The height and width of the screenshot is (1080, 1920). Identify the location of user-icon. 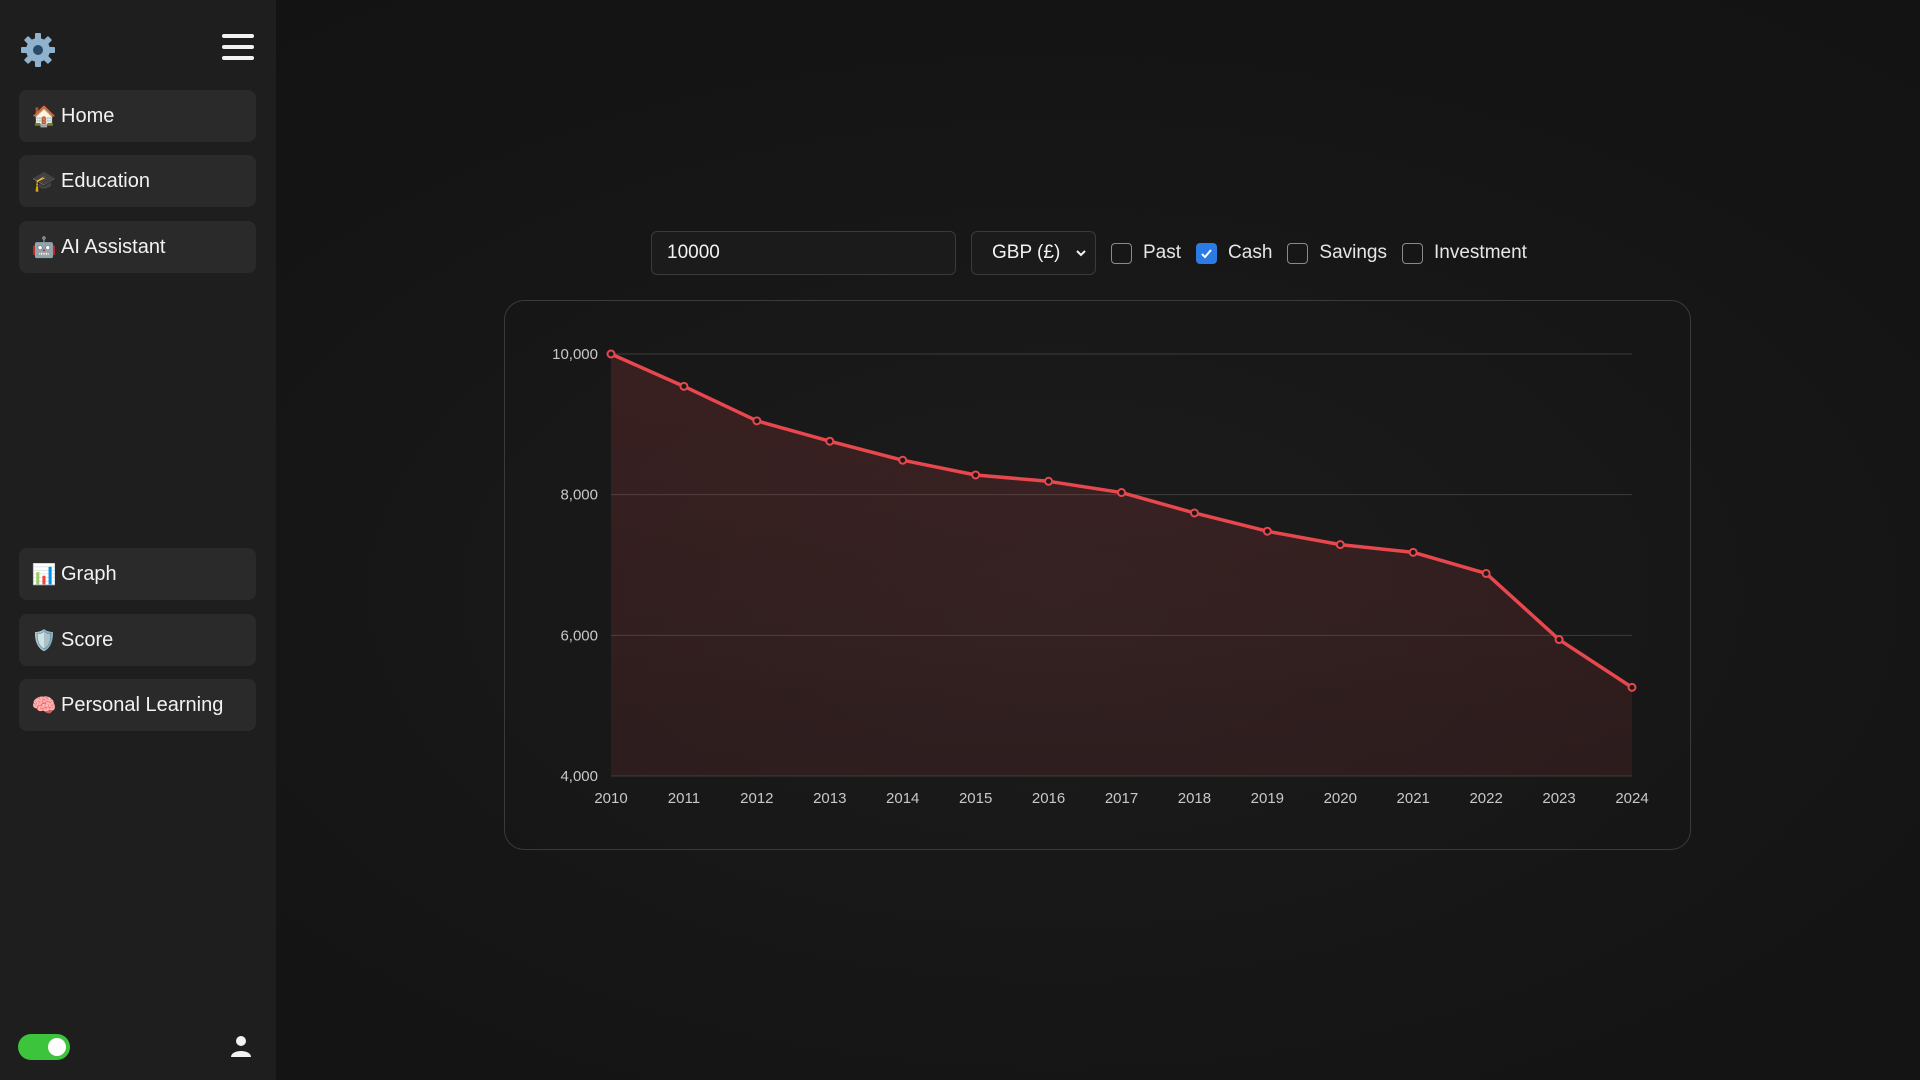
(241, 1046).